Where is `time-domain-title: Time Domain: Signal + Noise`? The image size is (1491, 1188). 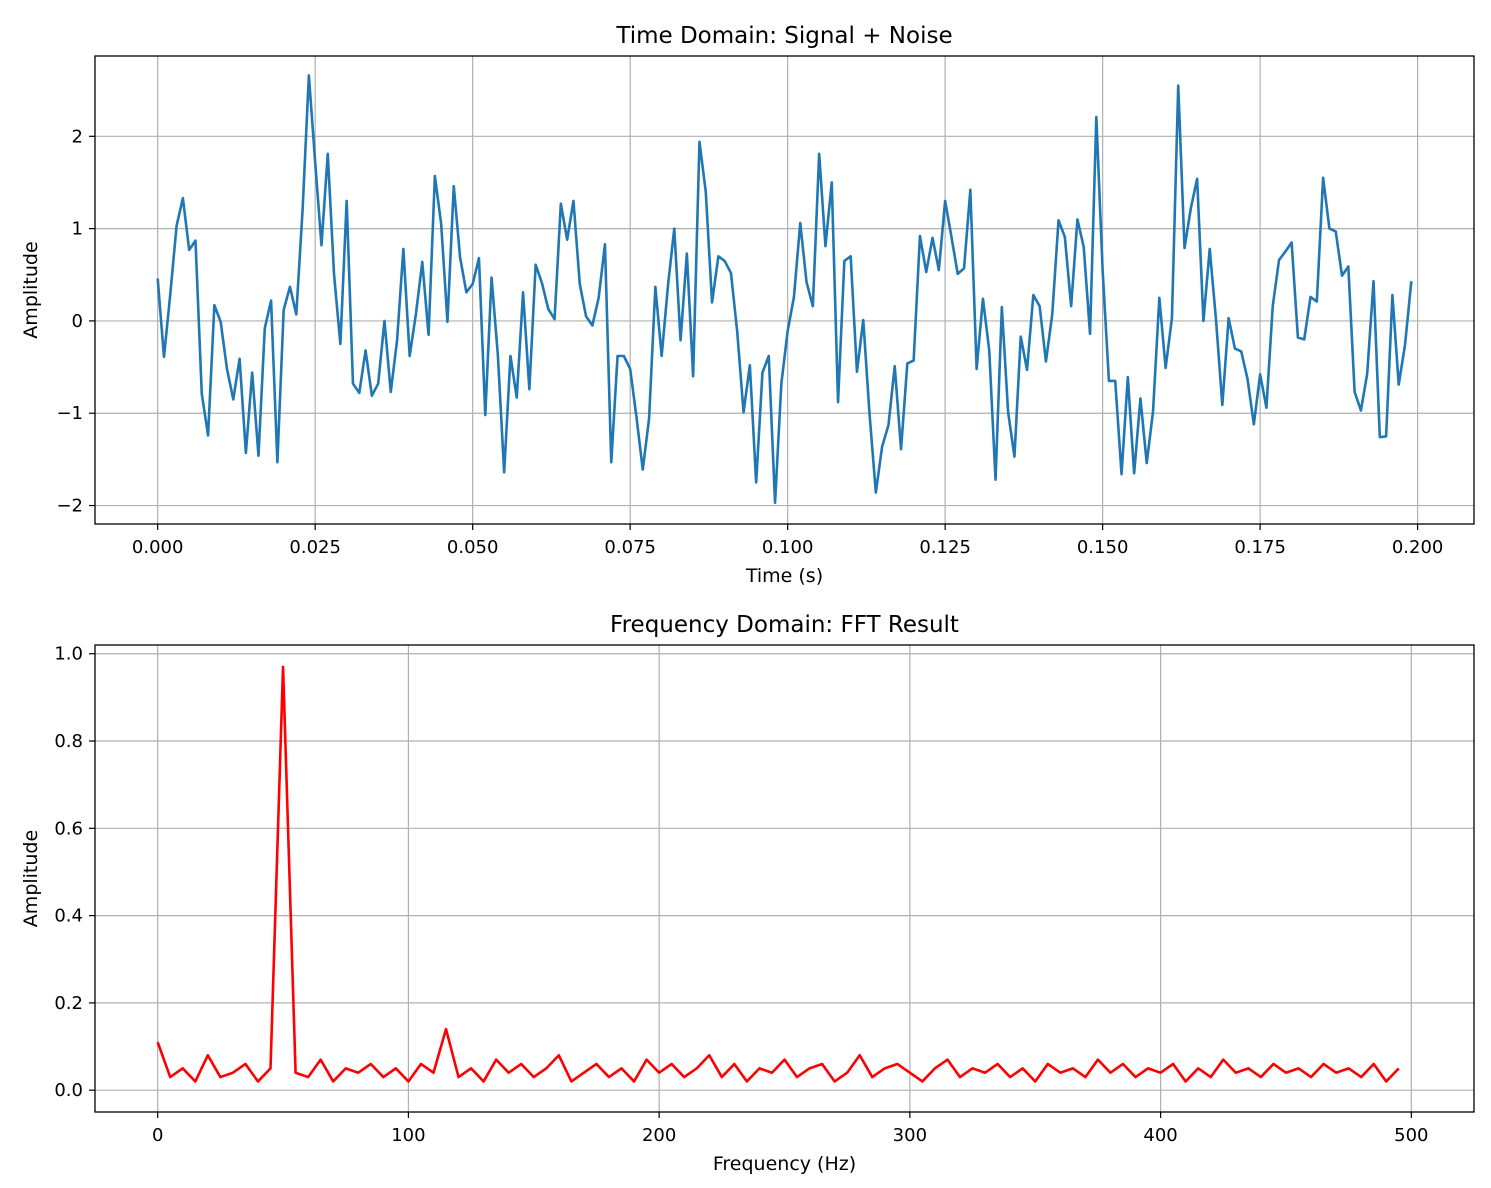
time-domain-title: Time Domain: Signal + Noise is located at coordinates (783, 36).